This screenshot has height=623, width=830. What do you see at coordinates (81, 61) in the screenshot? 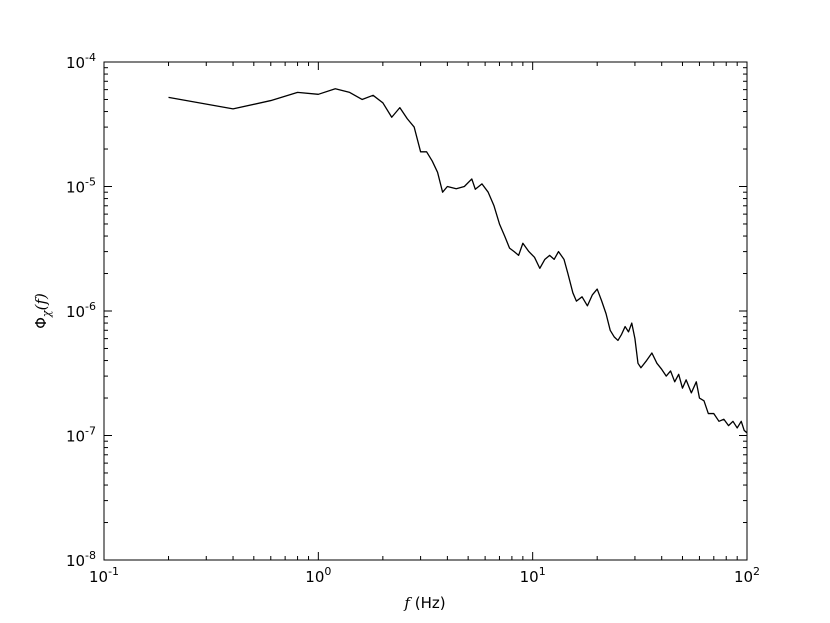
I see `y-tick-label: 10⁻⁴` at bounding box center [81, 61].